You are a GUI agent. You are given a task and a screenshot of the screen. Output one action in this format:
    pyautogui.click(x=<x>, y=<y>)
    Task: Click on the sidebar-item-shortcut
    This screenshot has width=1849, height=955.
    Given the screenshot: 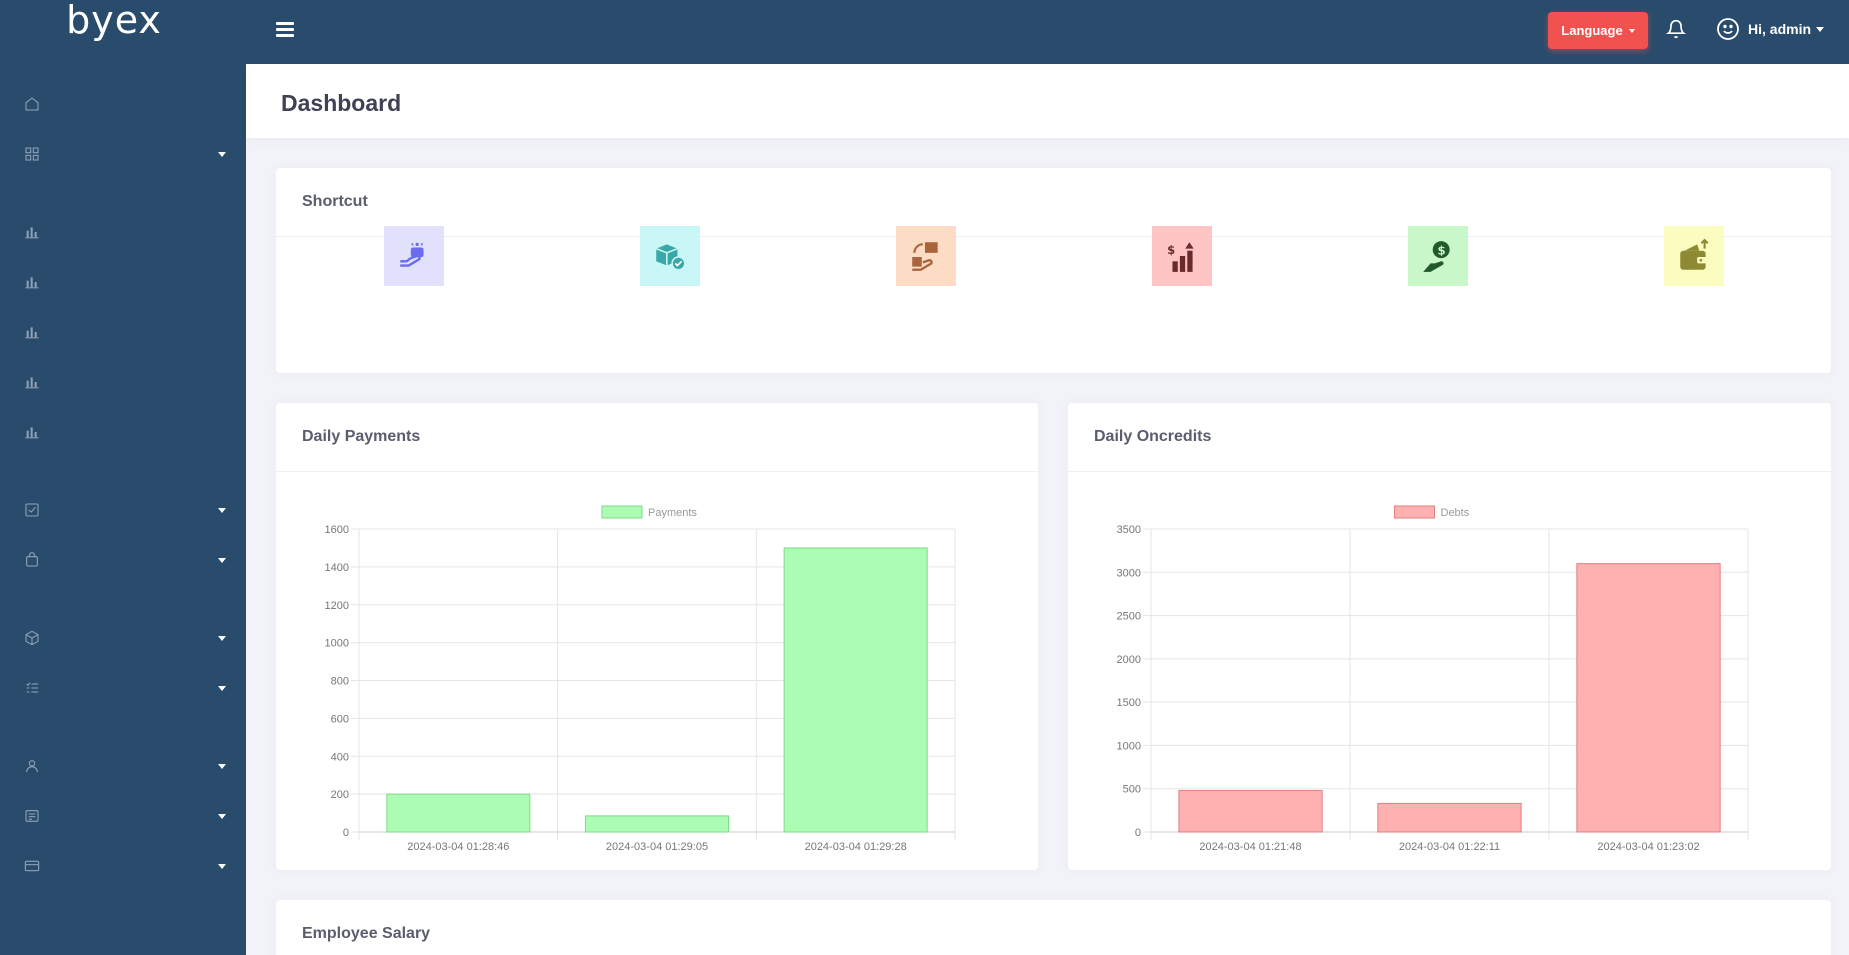 What is the action you would take?
    pyautogui.click(x=123, y=154)
    